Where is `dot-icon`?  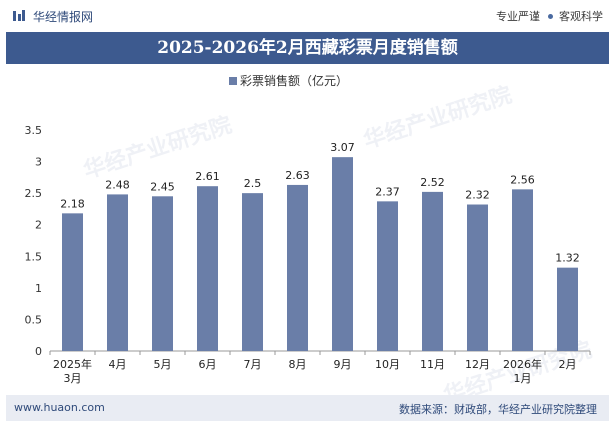
dot-icon is located at coordinates (550, 16).